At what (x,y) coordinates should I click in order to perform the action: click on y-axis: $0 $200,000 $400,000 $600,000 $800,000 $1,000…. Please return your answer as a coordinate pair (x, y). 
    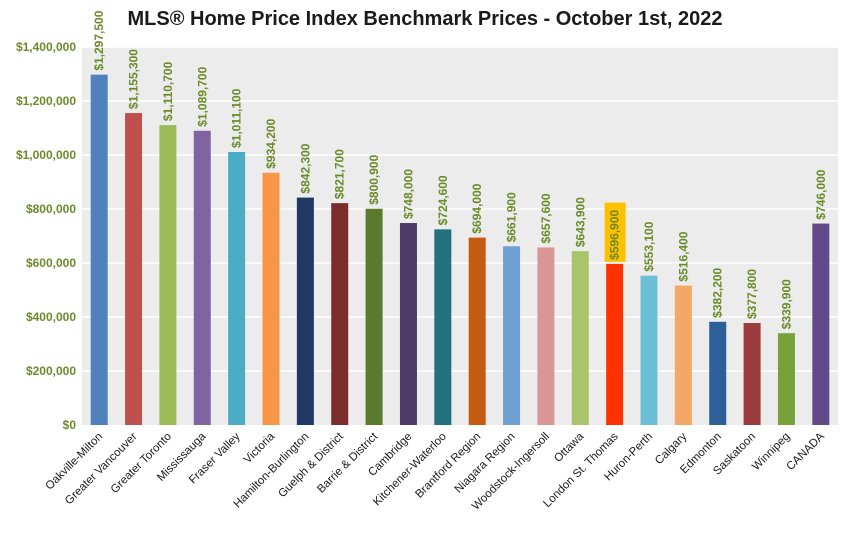
    Looking at the image, I should click on (46, 236).